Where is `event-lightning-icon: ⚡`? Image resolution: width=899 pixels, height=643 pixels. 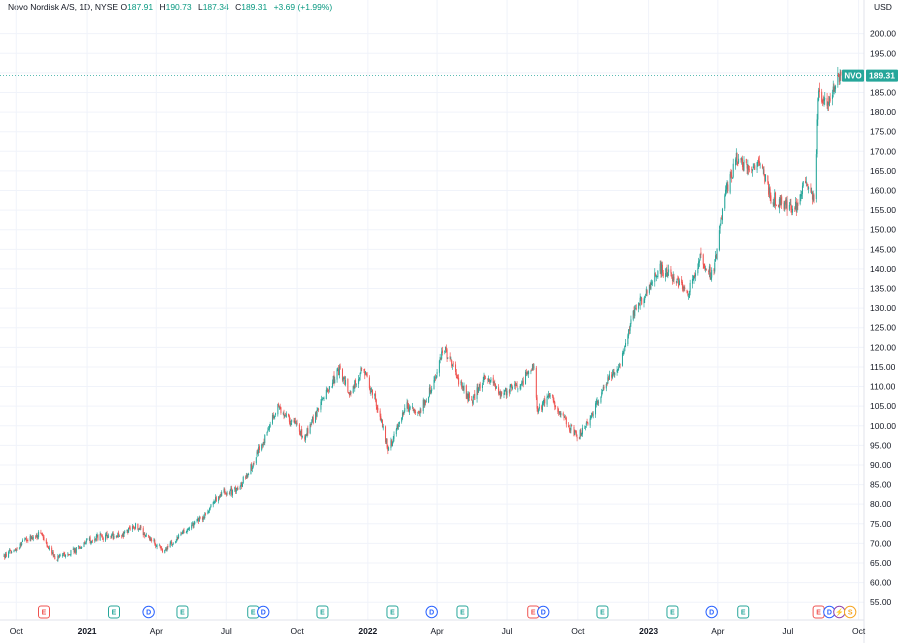 event-lightning-icon: ⚡ is located at coordinates (839, 612).